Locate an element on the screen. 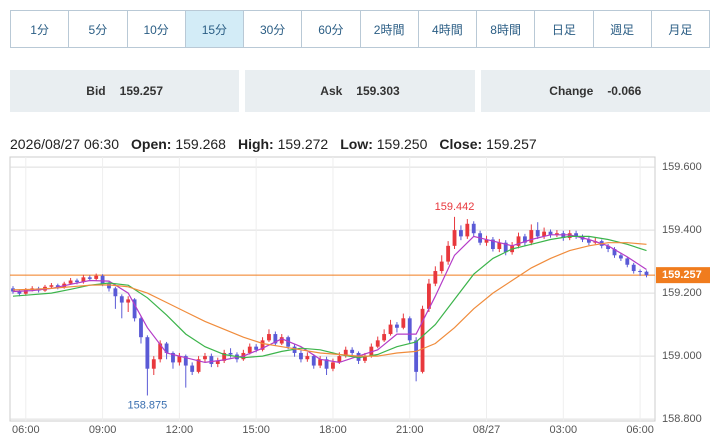 This screenshot has height=441, width=720. quote-value: -0.066 is located at coordinates (624, 91).